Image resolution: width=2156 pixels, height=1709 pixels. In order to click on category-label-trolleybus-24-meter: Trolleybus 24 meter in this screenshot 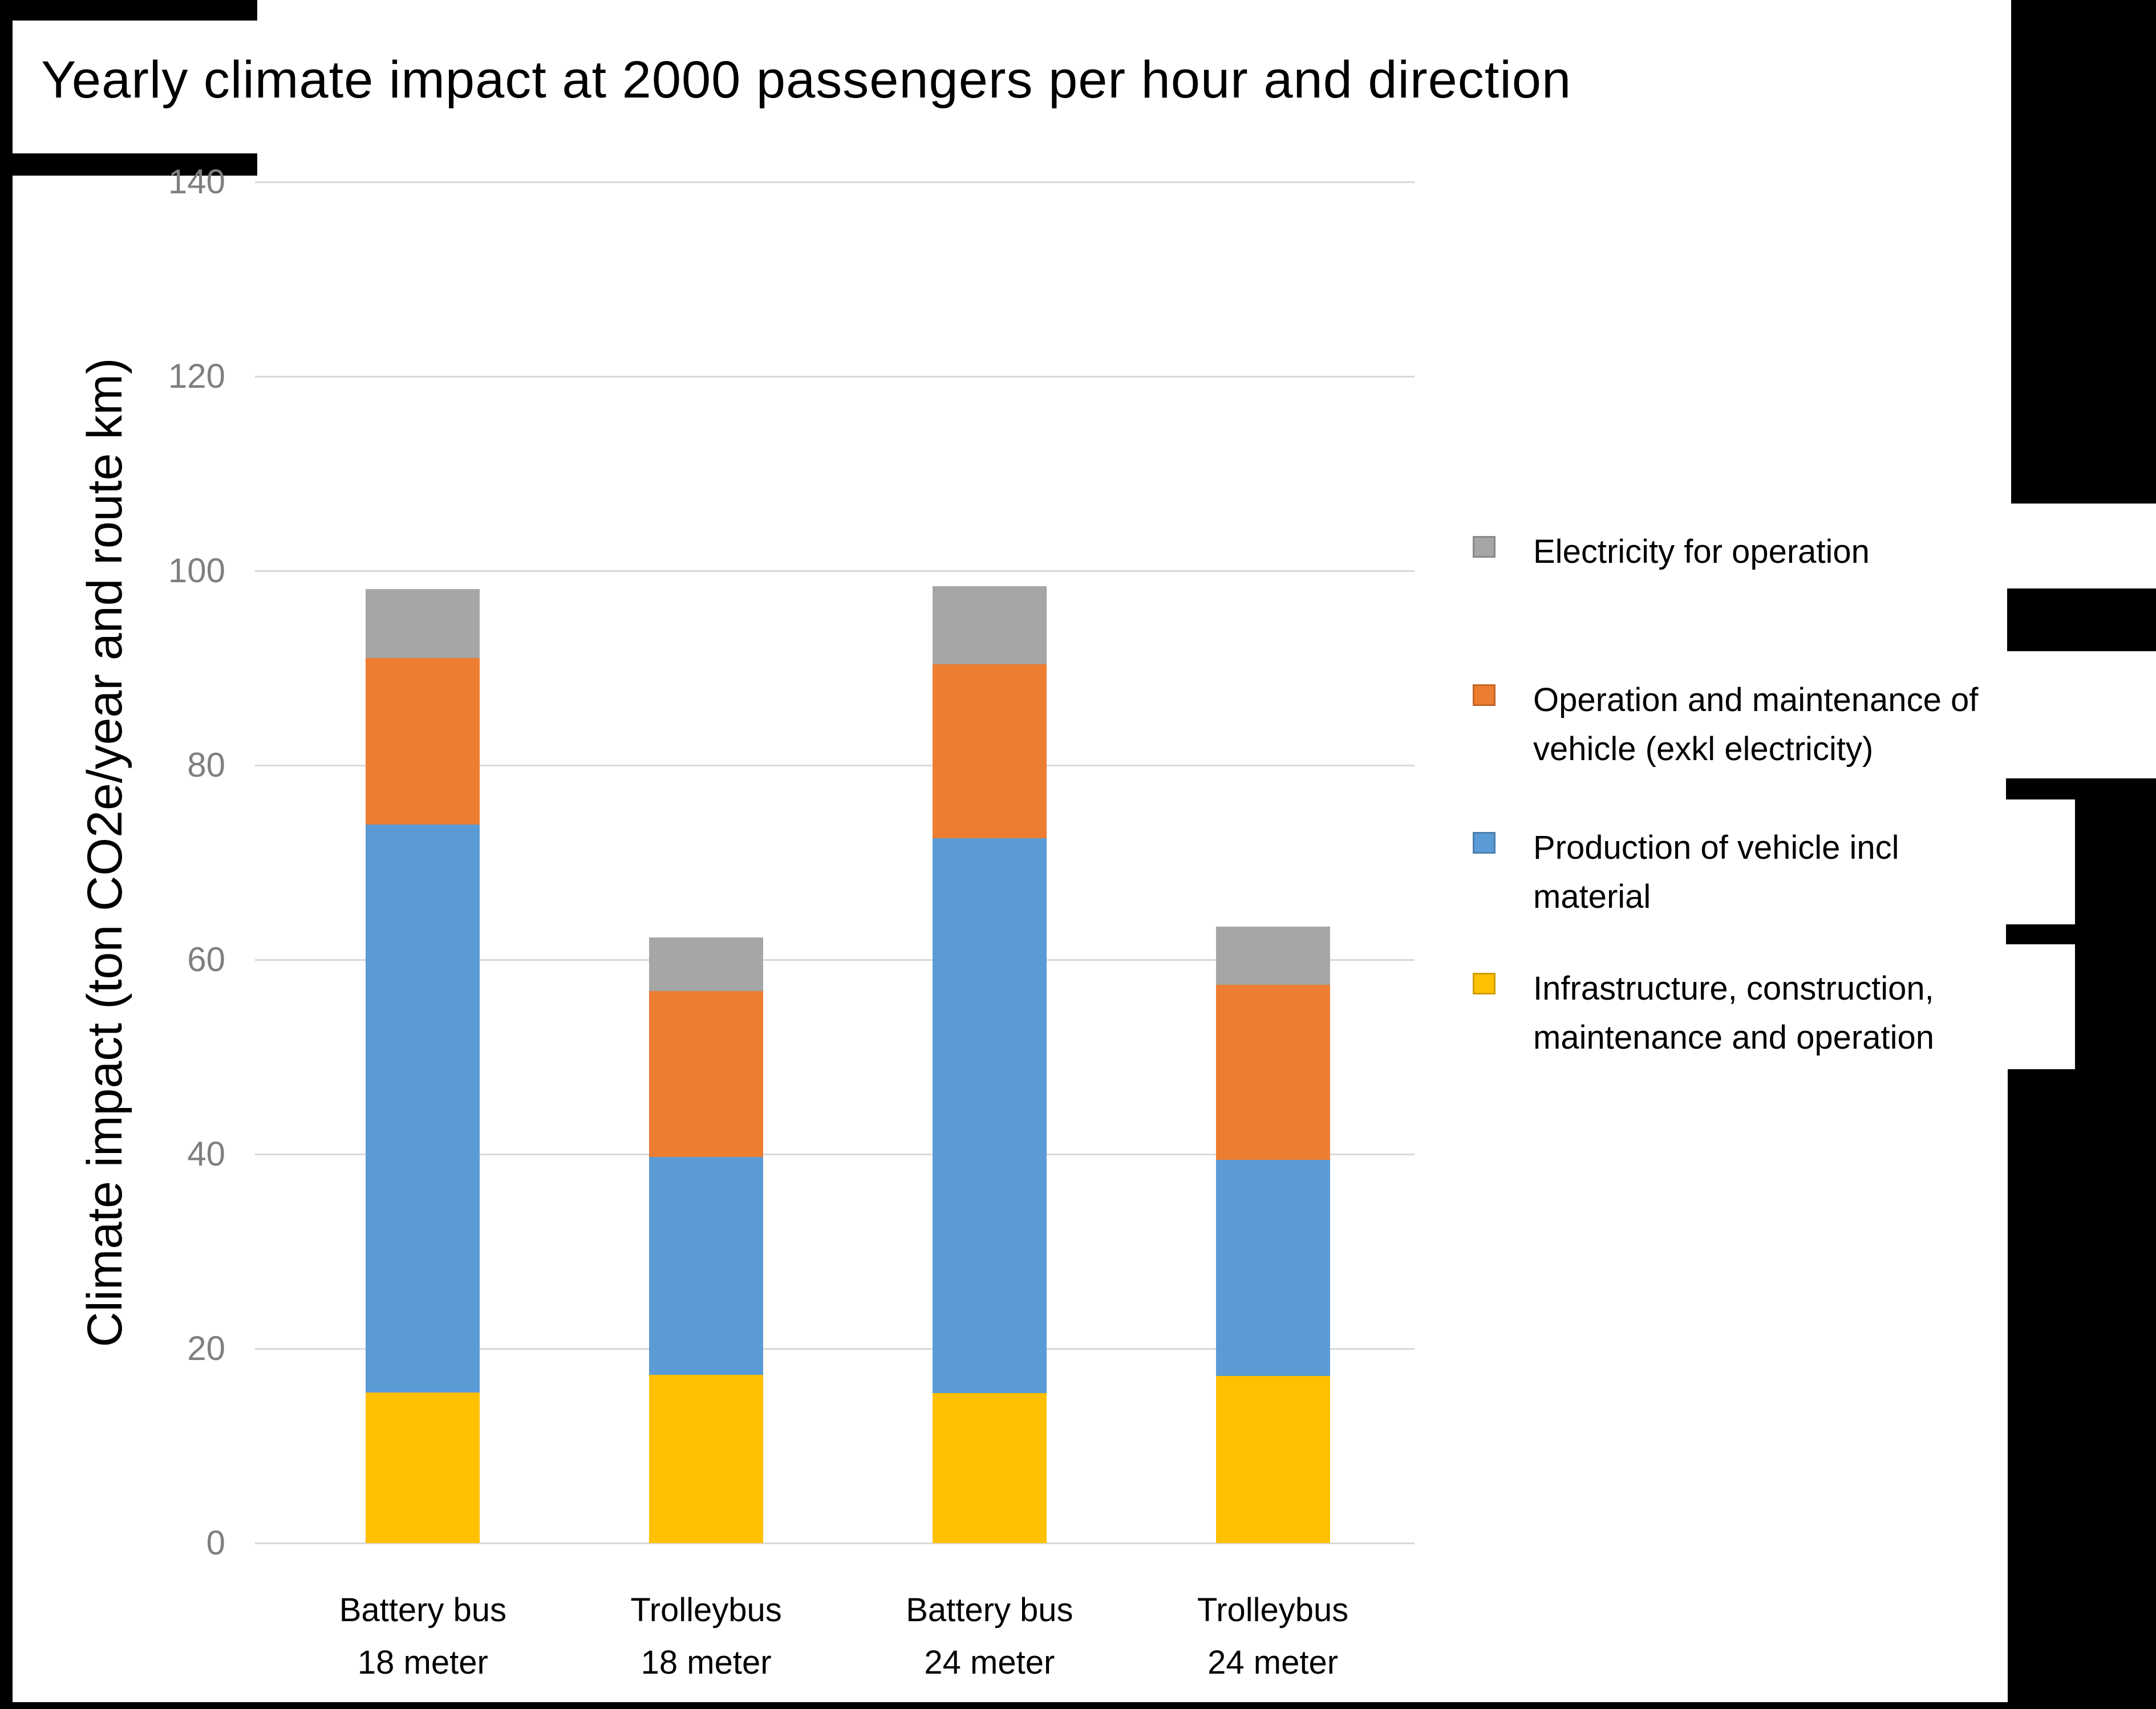, I will do `click(1273, 1636)`.